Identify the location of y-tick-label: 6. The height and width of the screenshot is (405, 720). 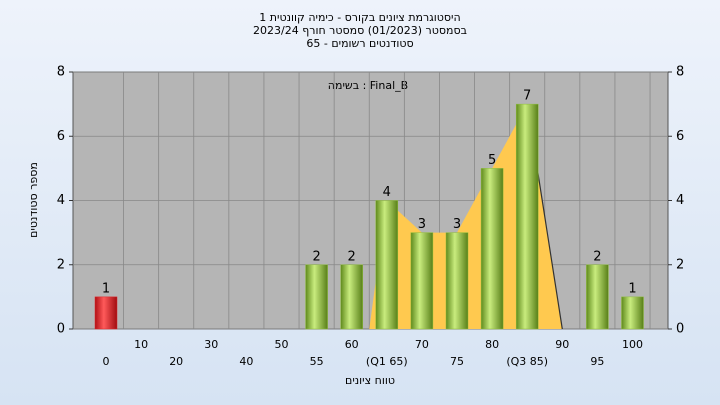
(61, 136).